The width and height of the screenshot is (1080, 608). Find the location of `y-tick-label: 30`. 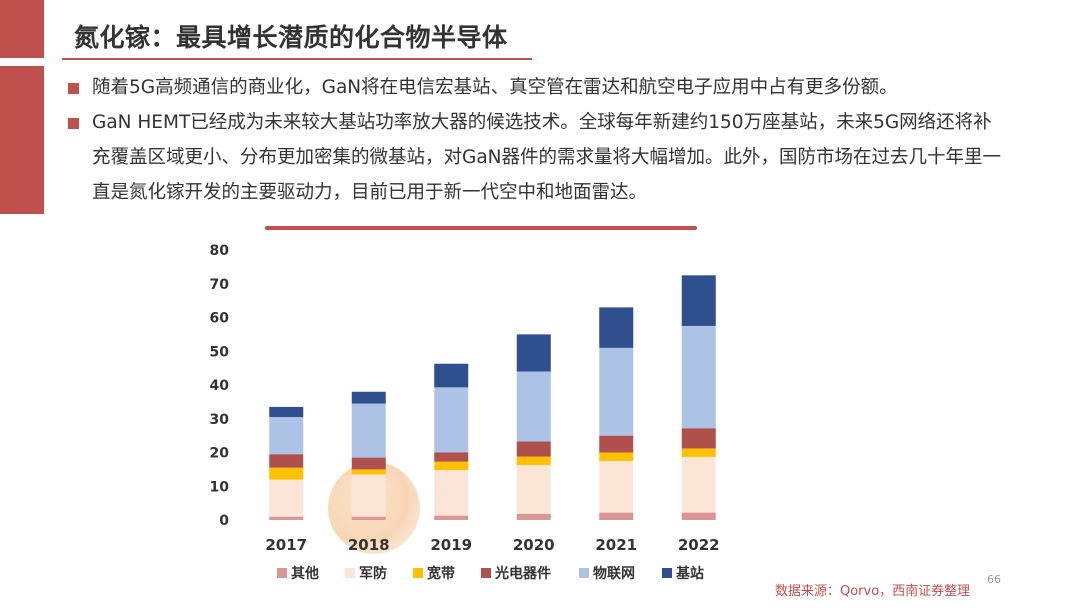

y-tick-label: 30 is located at coordinates (220, 420).